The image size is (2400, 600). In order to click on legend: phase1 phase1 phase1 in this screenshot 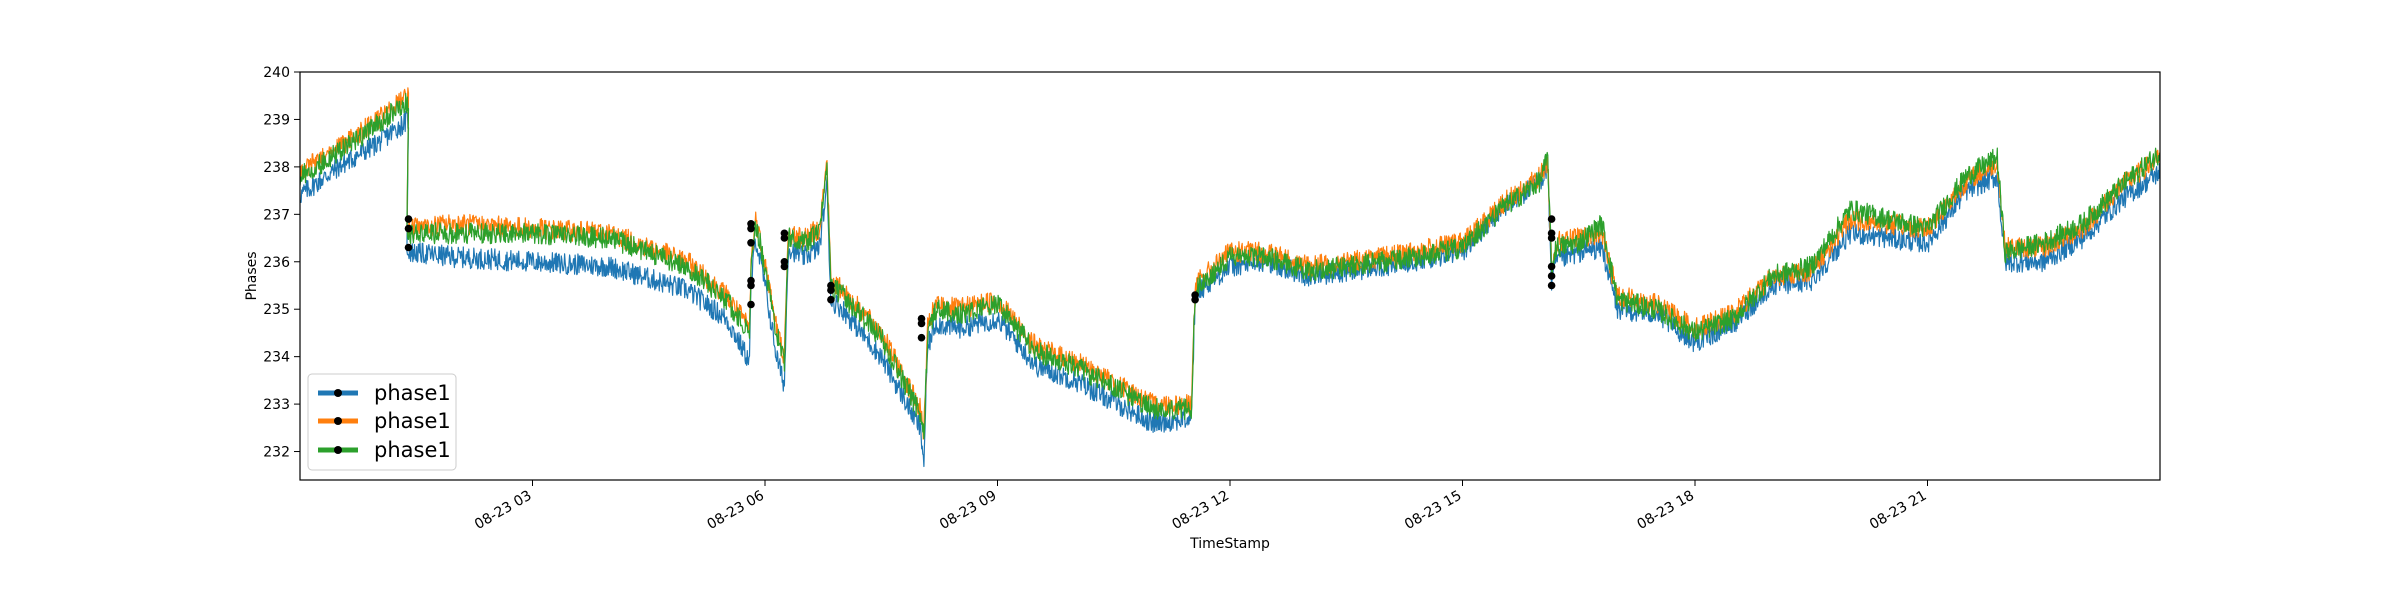, I will do `click(382, 422)`.